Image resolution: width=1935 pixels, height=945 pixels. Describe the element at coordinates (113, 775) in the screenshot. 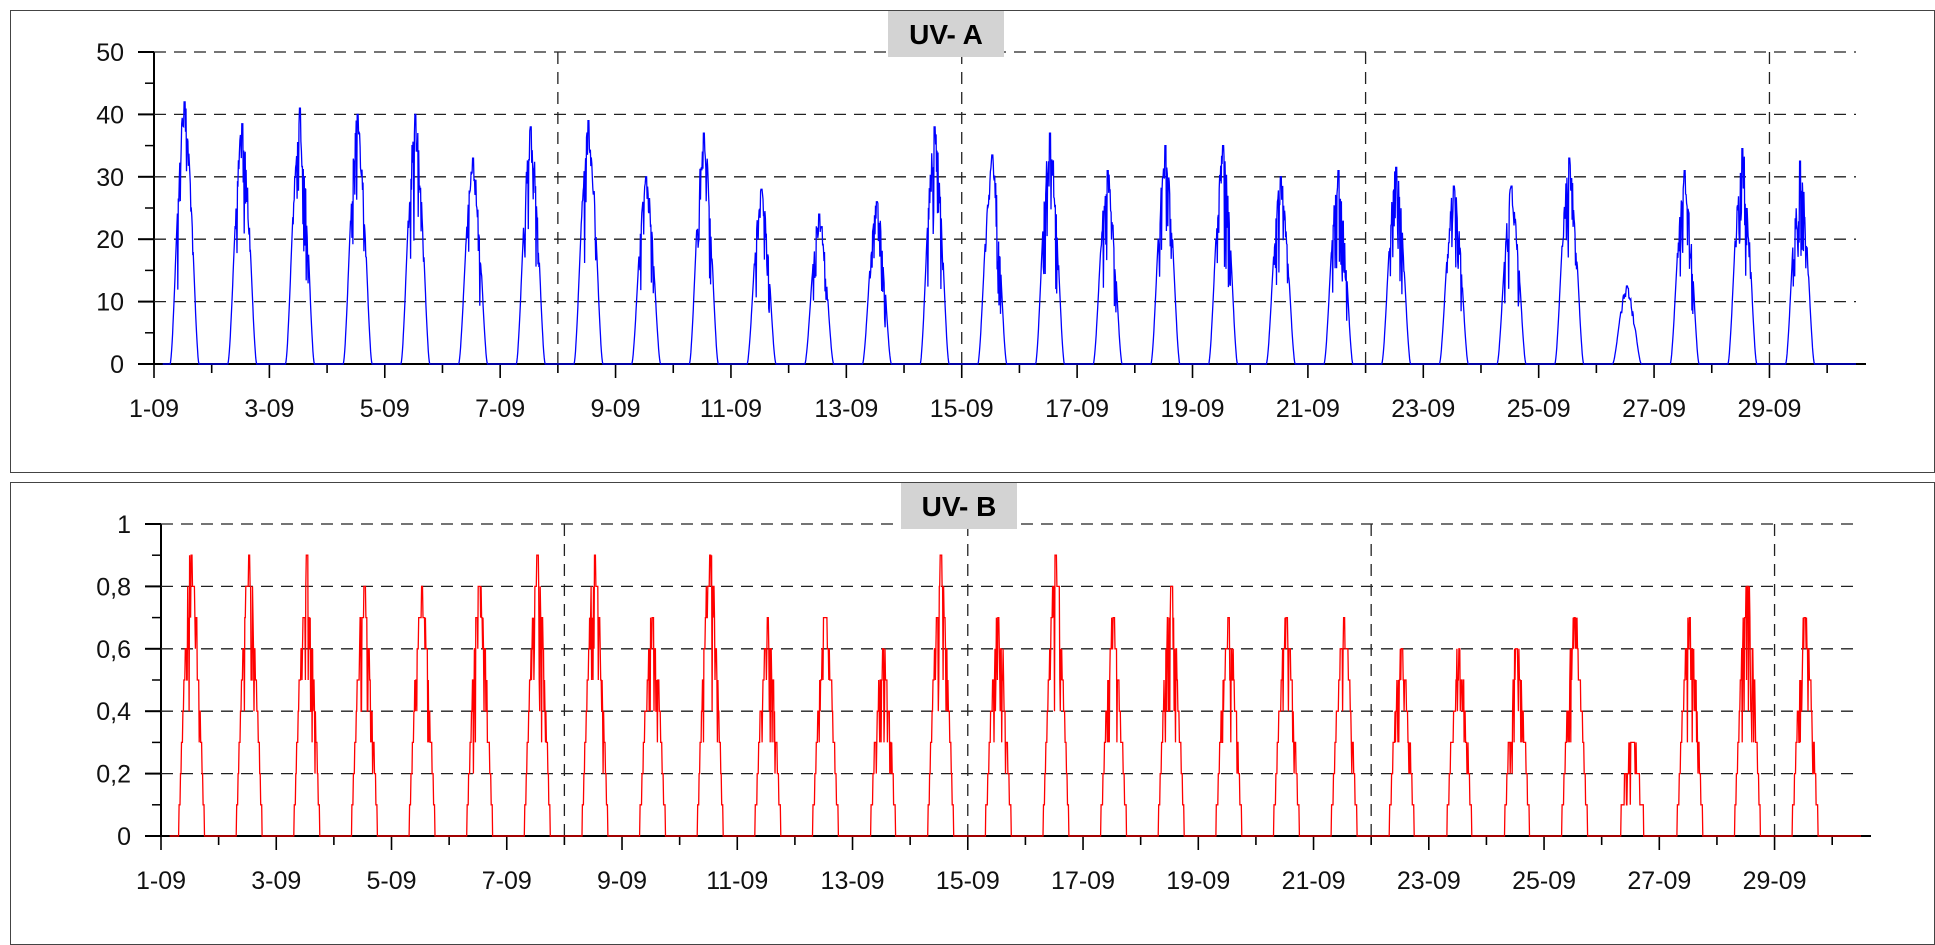

I see `y-tick-label: 0,2` at that location.